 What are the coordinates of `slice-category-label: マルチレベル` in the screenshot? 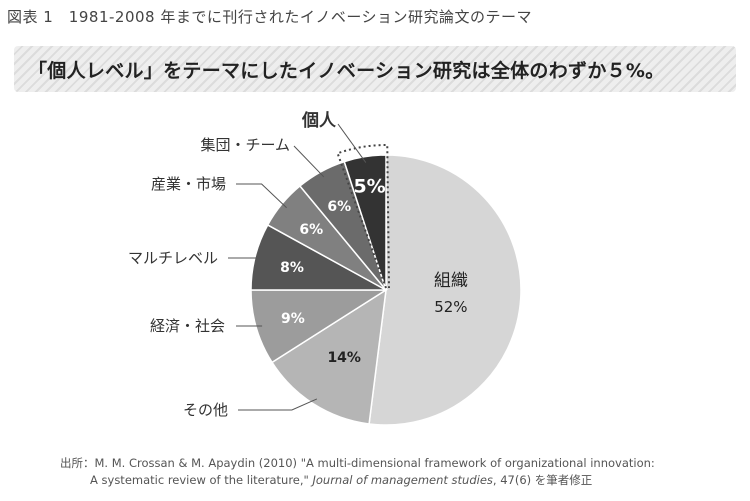 It's located at (173, 258).